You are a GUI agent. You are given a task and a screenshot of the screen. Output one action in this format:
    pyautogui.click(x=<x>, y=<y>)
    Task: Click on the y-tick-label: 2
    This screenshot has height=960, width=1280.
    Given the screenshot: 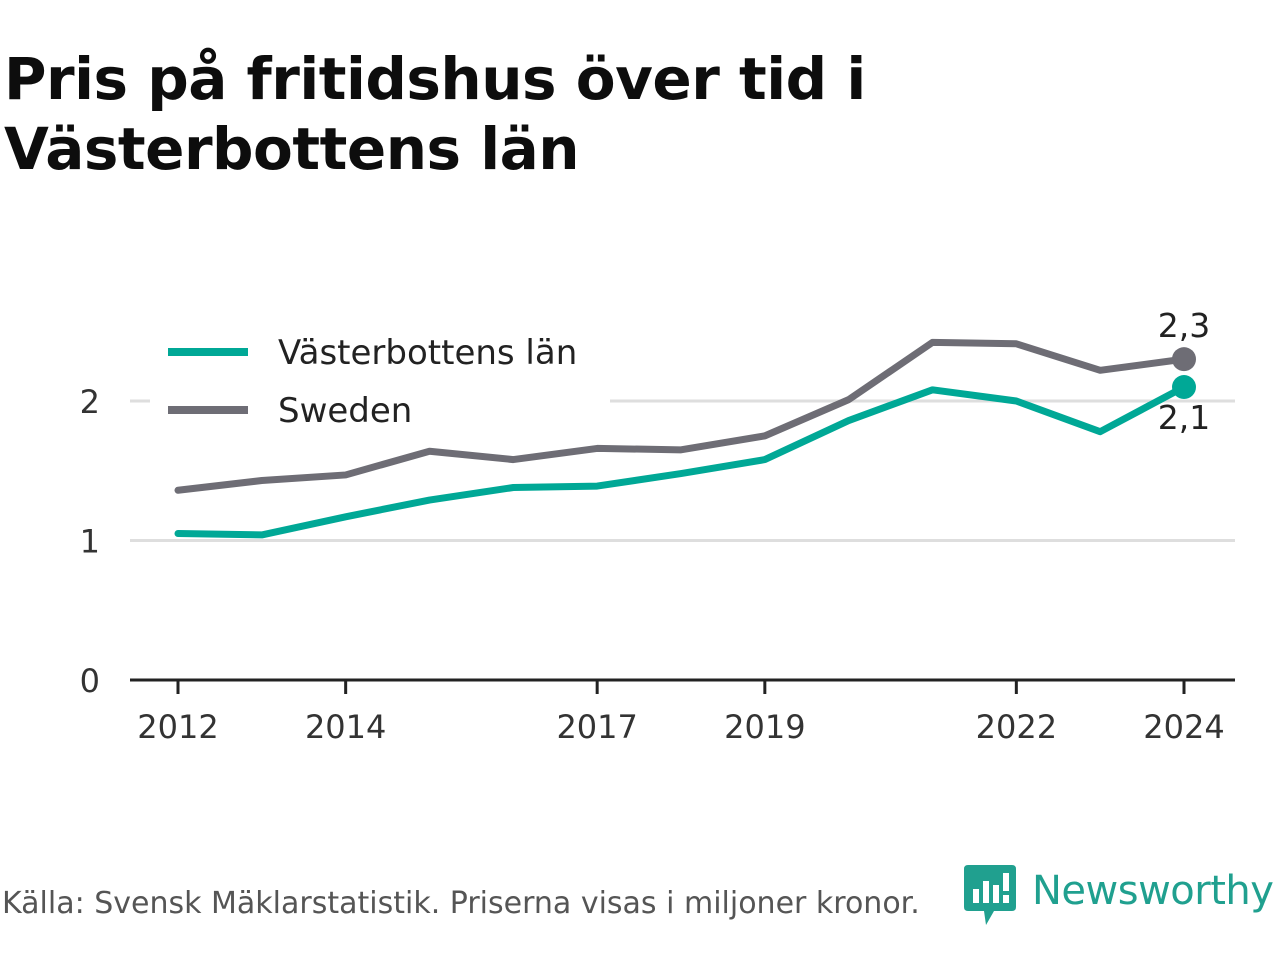 What is the action you would take?
    pyautogui.click(x=90, y=402)
    